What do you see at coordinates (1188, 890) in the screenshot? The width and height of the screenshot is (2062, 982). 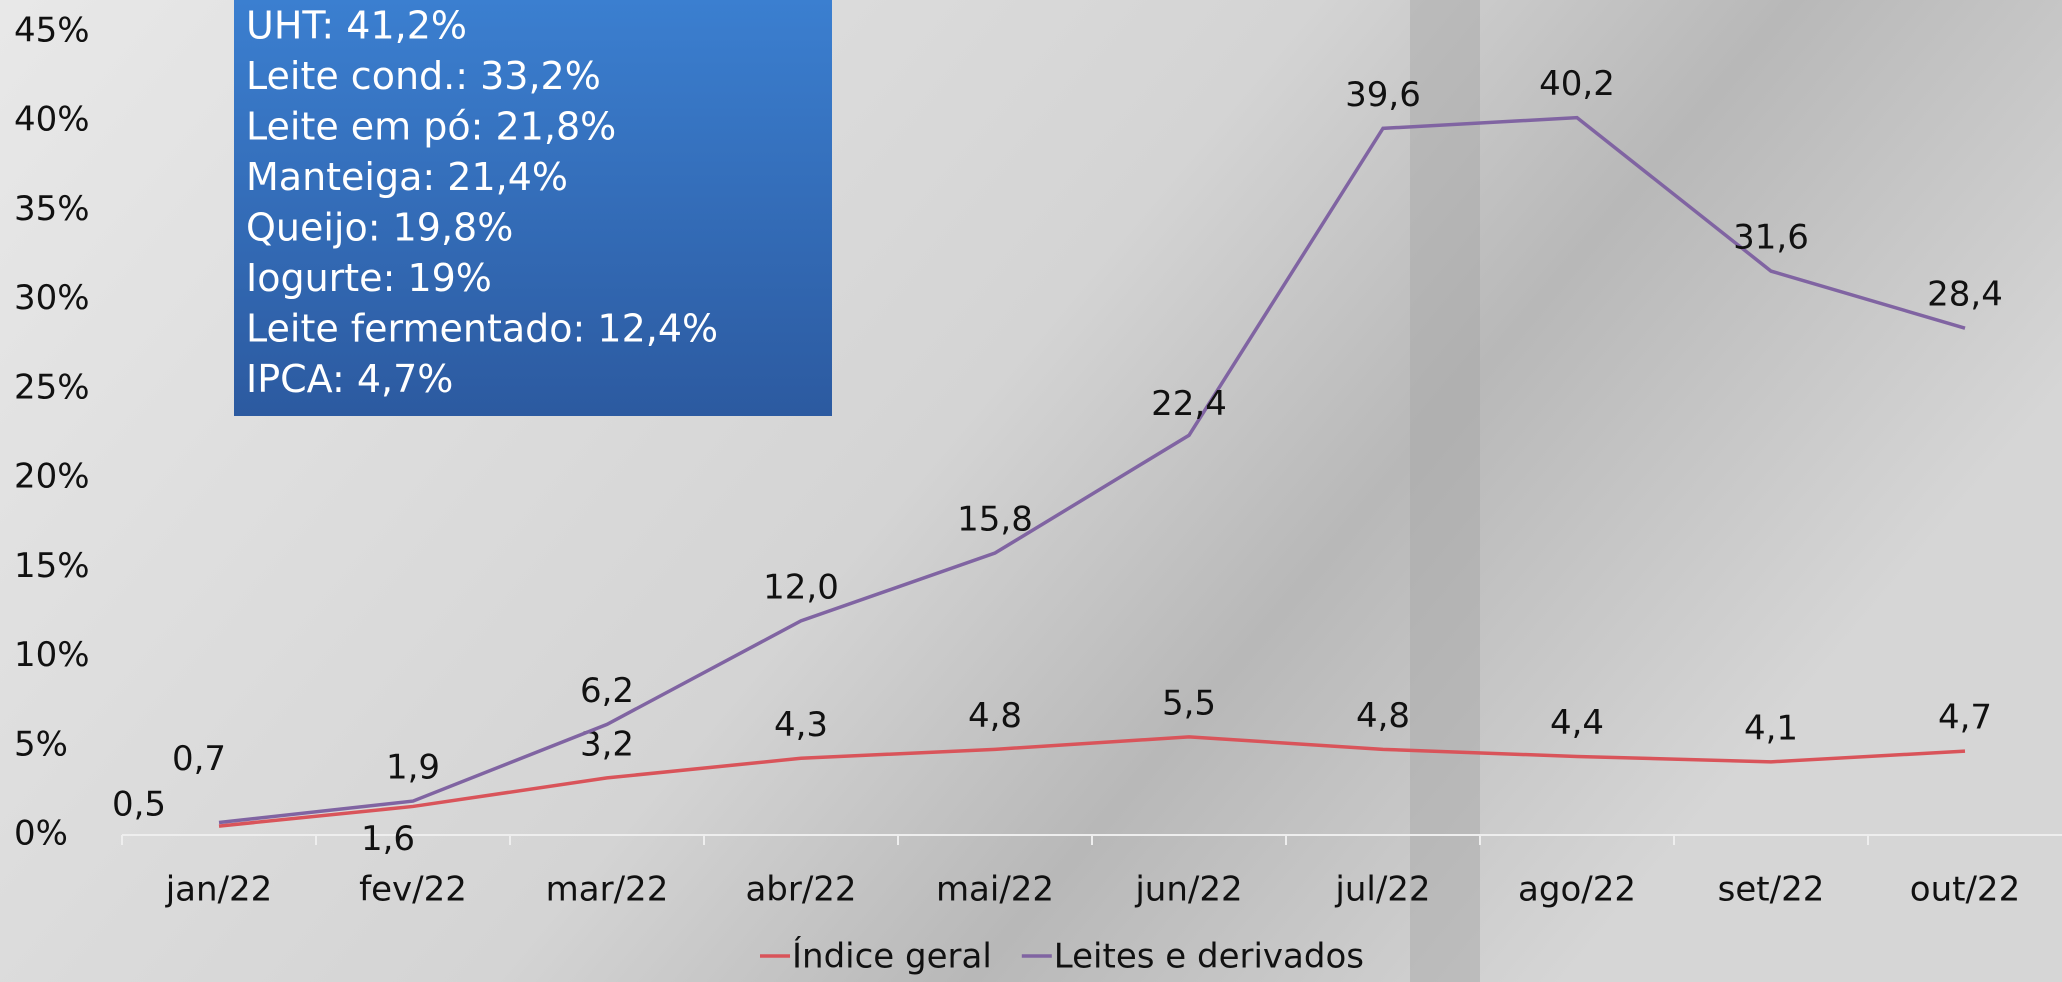 I see `x-tick-label: jun/22` at bounding box center [1188, 890].